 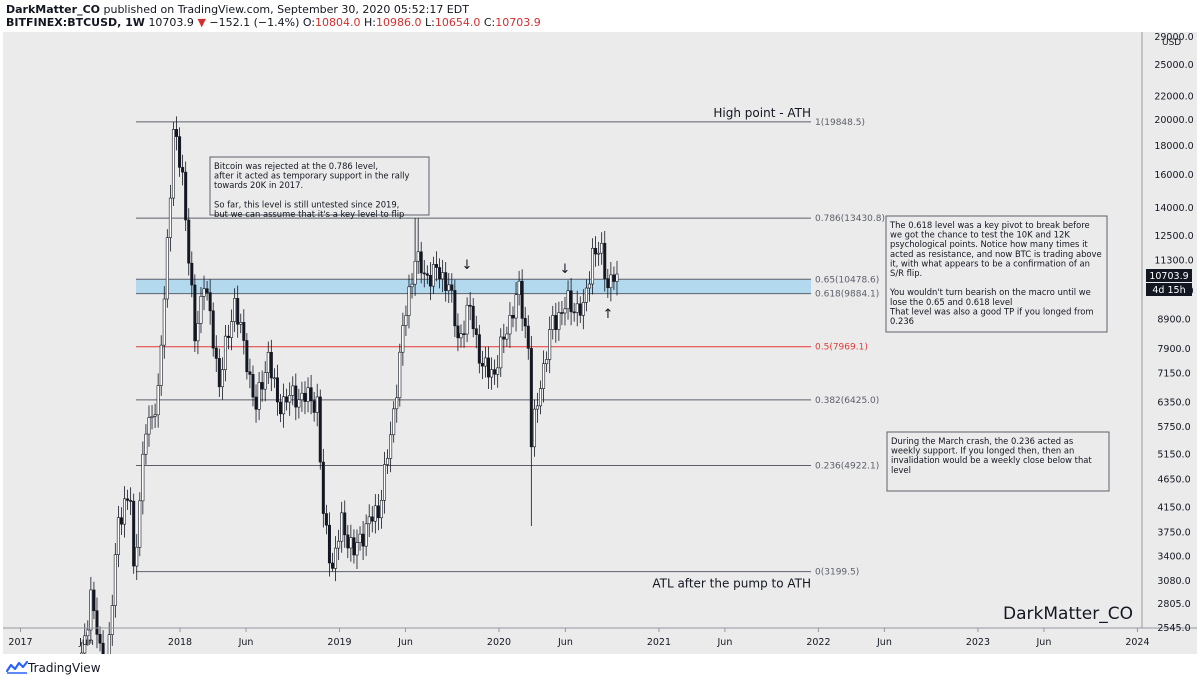 What do you see at coordinates (467, 265) in the screenshot?
I see `down-arrow-icon: ↓` at bounding box center [467, 265].